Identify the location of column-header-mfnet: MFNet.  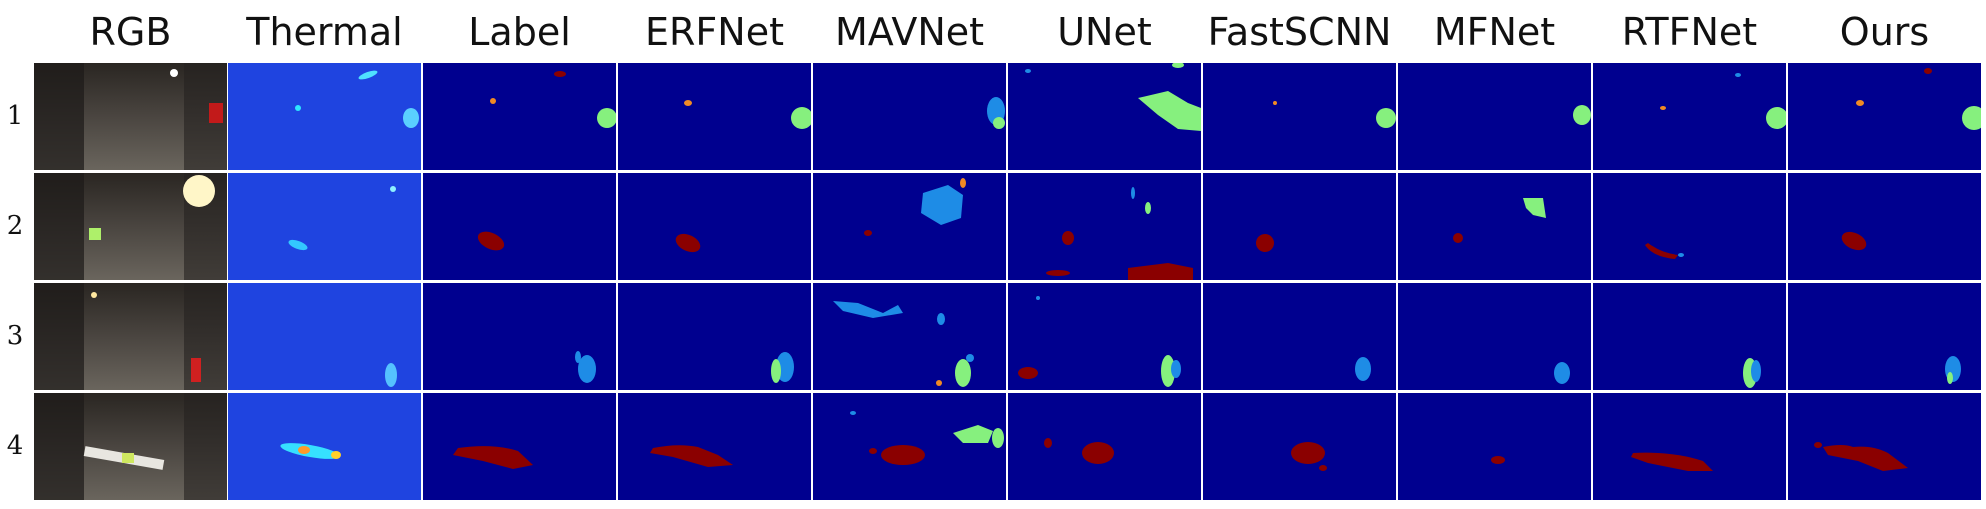
(1494, 32).